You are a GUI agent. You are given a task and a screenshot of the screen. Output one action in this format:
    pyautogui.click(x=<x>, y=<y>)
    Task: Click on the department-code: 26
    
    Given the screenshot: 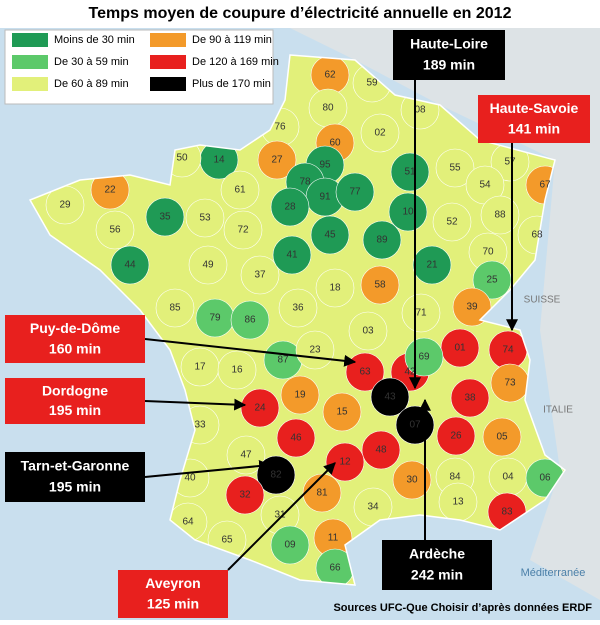 What is the action you would take?
    pyautogui.click(x=456, y=436)
    